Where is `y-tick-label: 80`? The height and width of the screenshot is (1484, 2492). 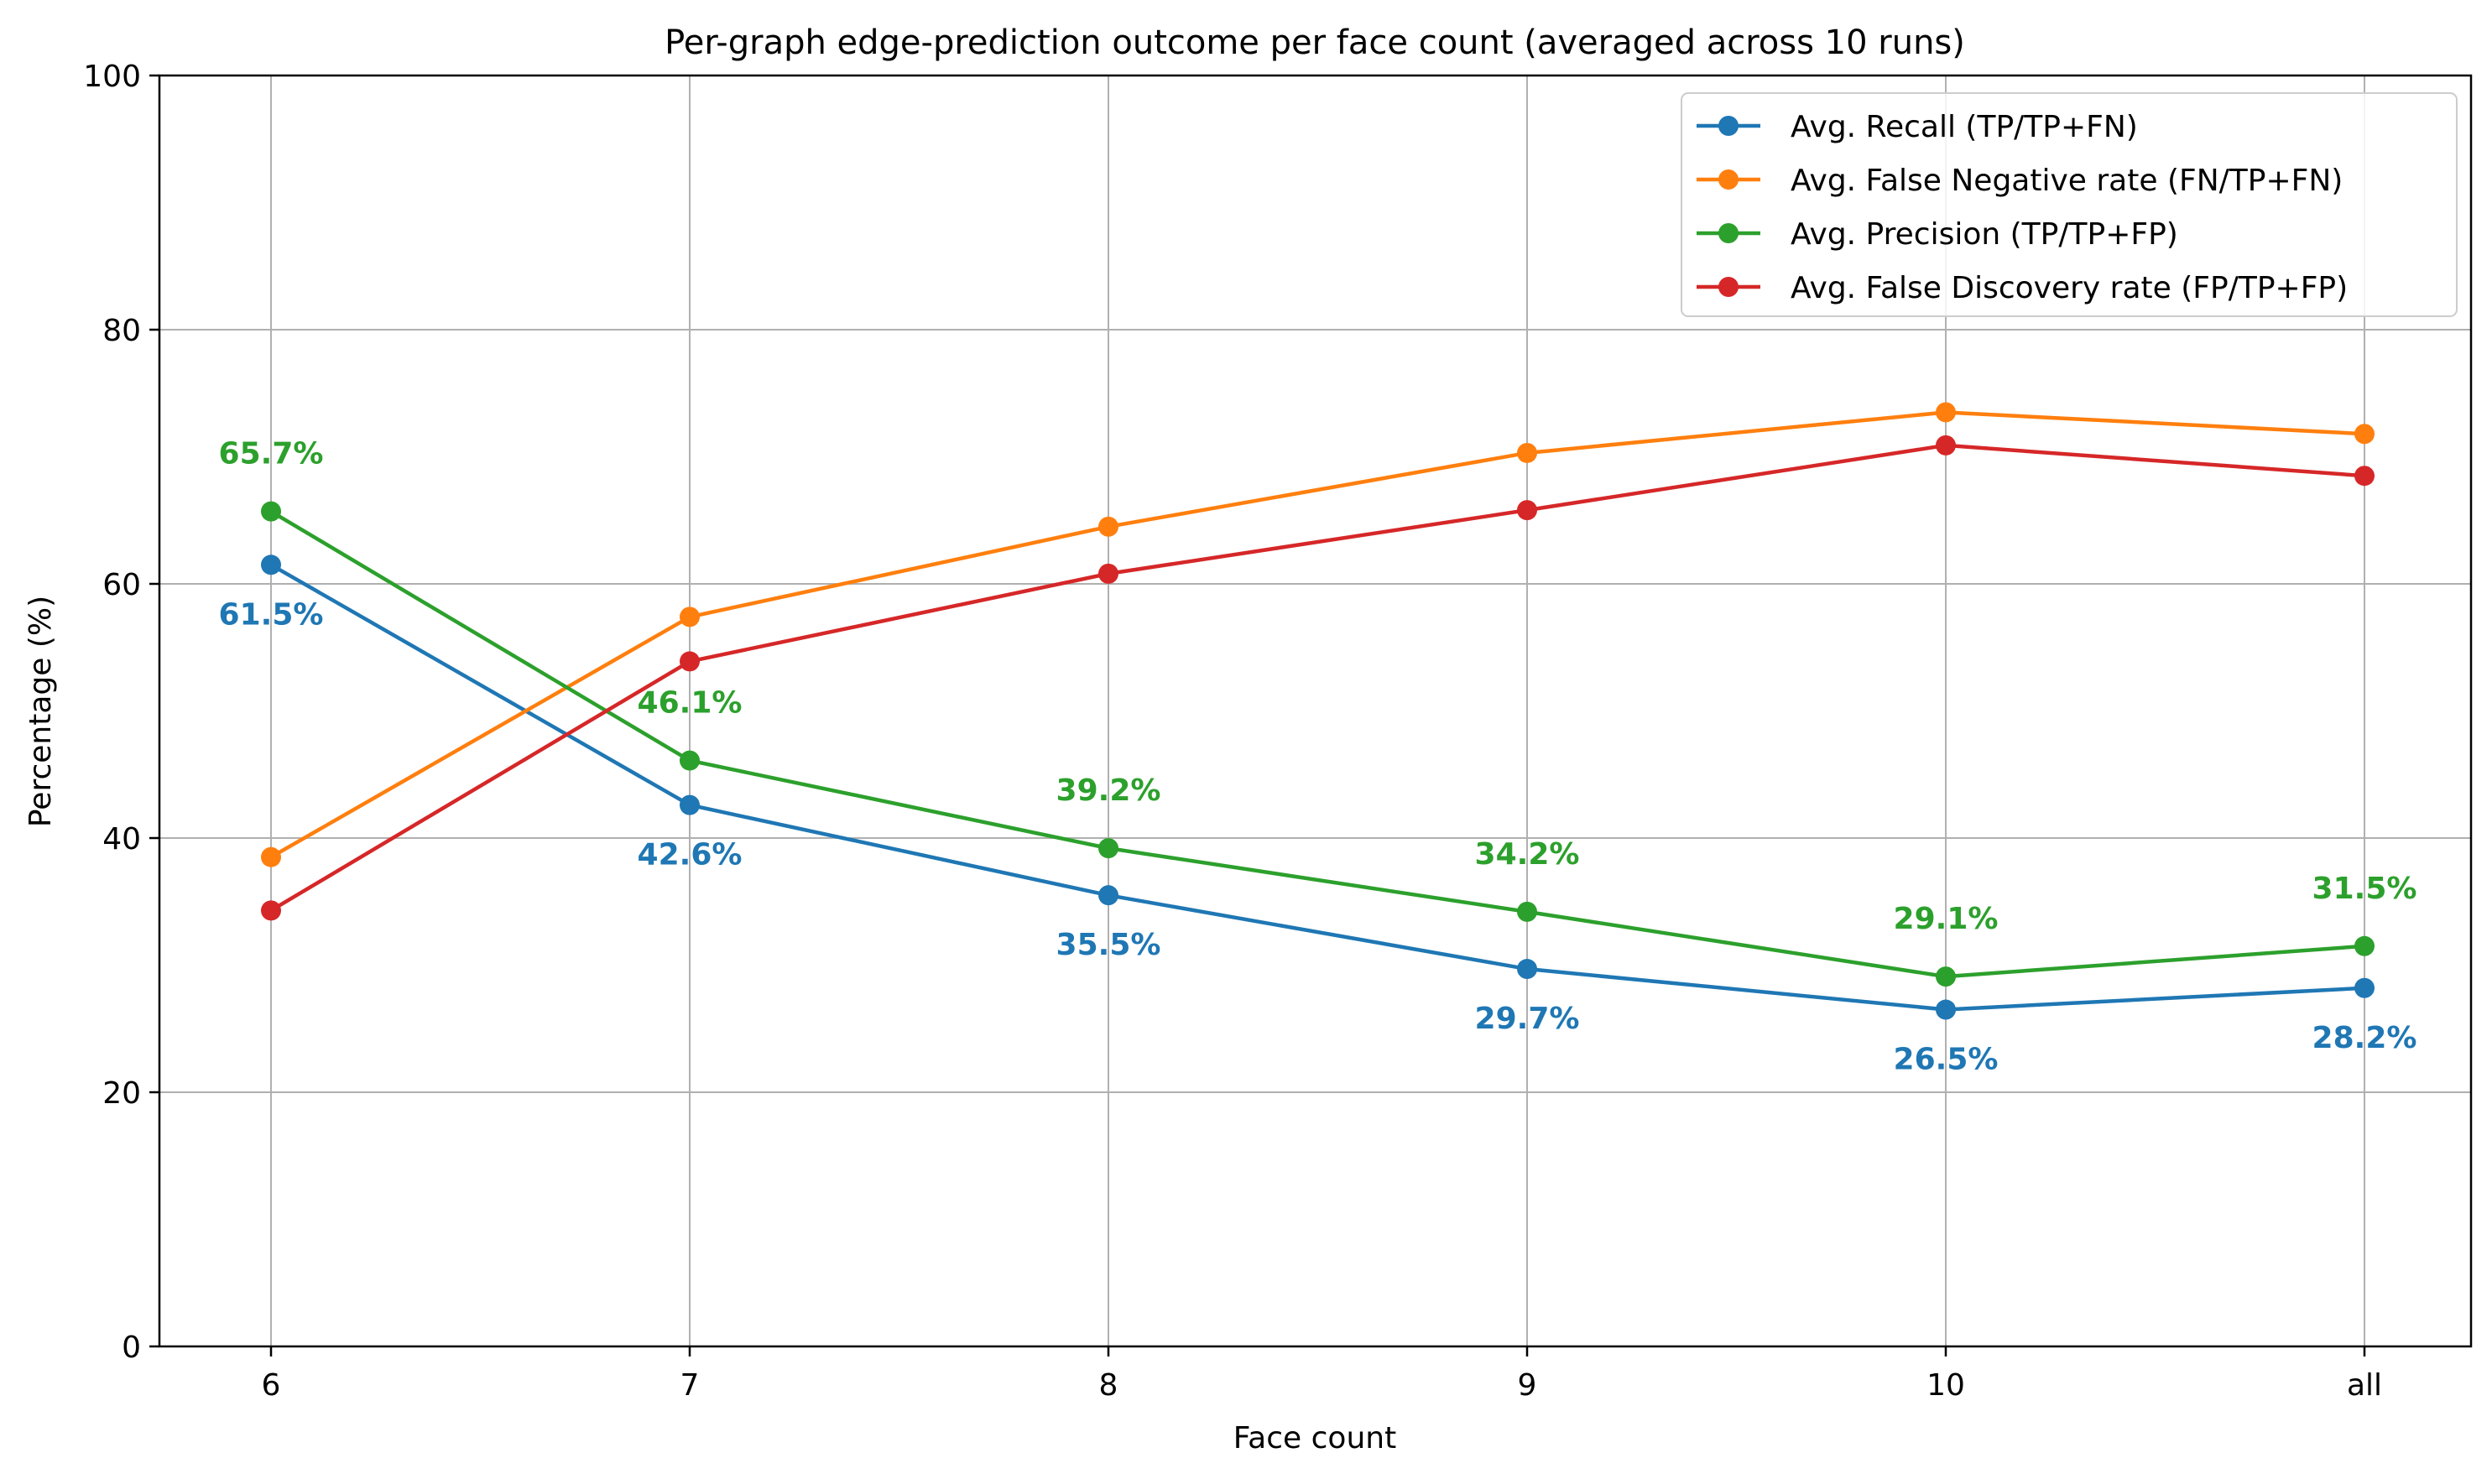 y-tick-label: 80 is located at coordinates (121, 331).